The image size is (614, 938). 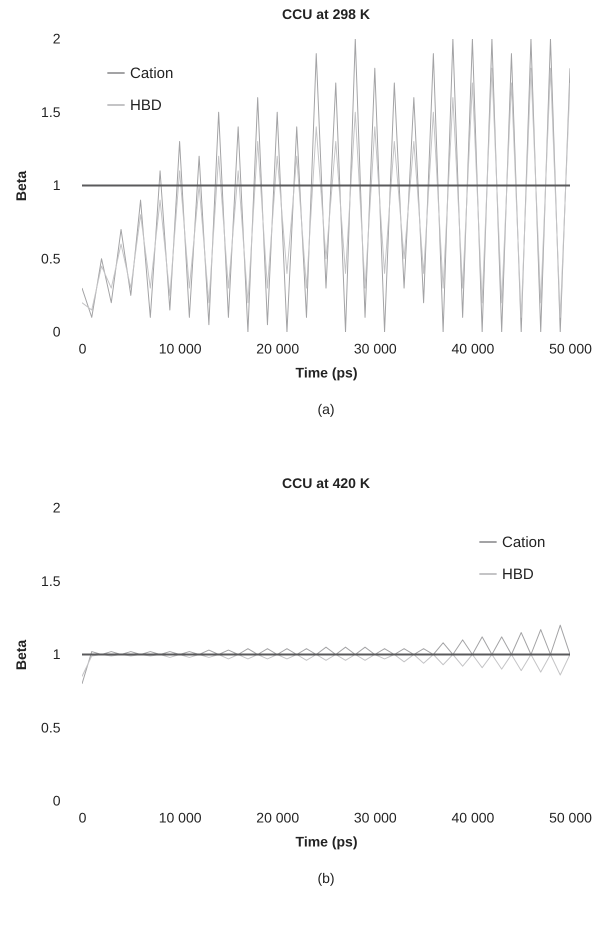 I want to click on text: (a), so click(x=326, y=409).